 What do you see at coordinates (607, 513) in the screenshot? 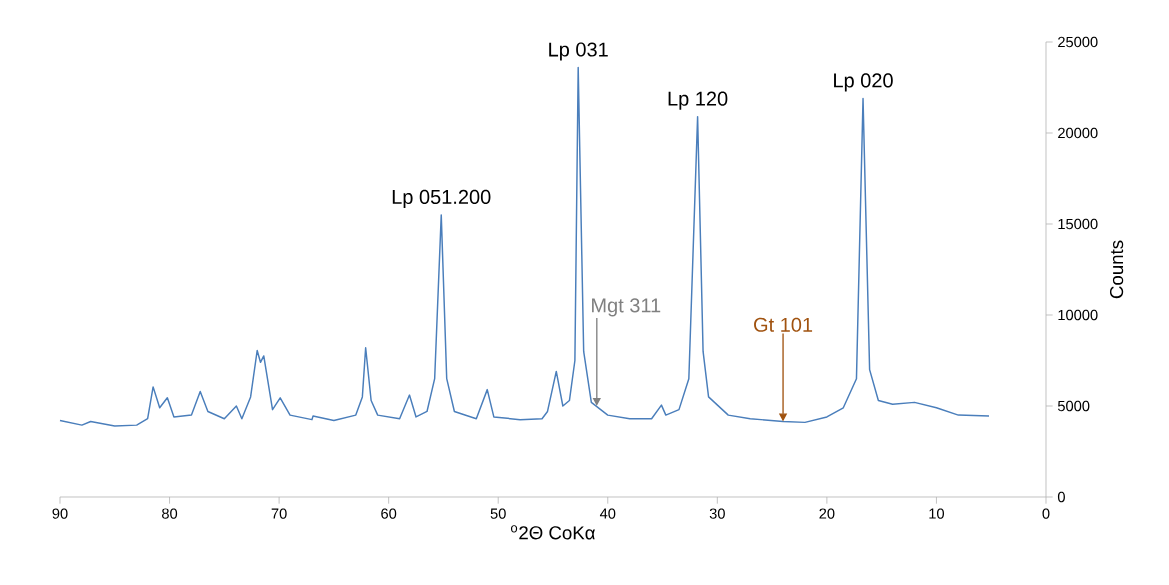
I see `x-tick-label: 40` at bounding box center [607, 513].